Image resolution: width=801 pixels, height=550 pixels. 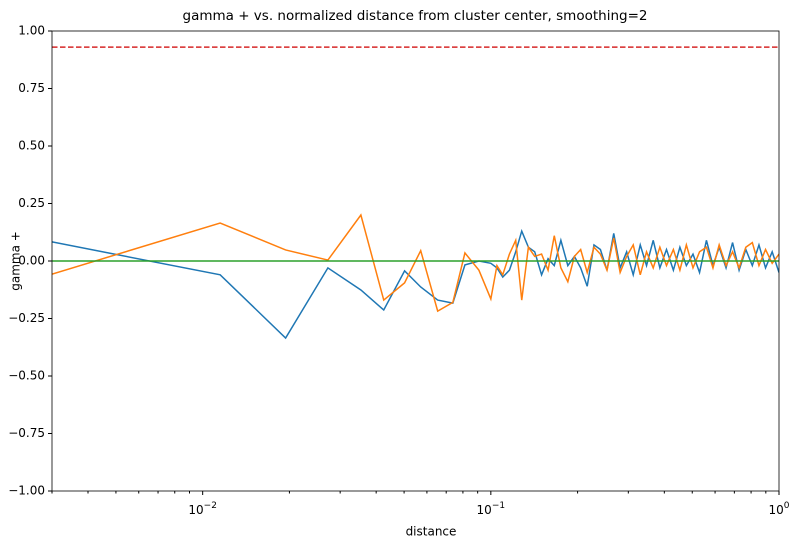 I want to click on y-tick-label: −0.50, so click(x=26, y=376).